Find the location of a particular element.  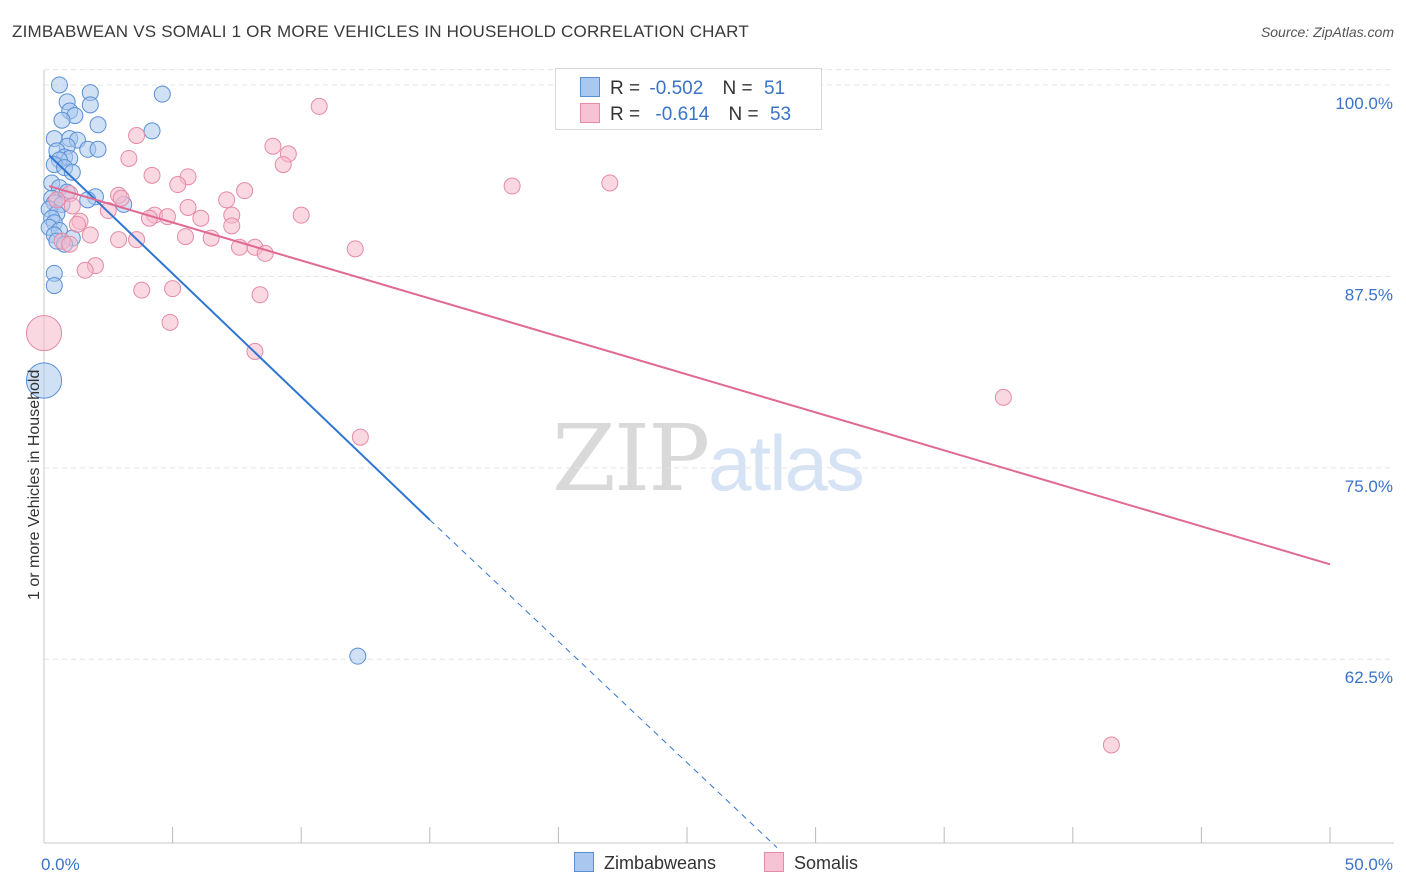

legend-row-somalis: R = -0.614 N = 53 is located at coordinates (685, 114).